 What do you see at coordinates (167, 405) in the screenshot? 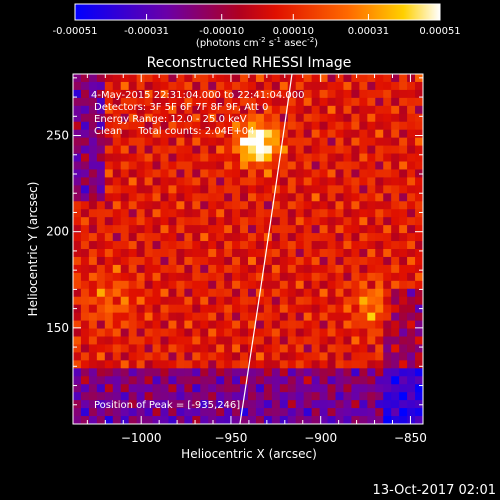
I see `peak-position-label: Position of Peak = [-935,246]` at bounding box center [167, 405].